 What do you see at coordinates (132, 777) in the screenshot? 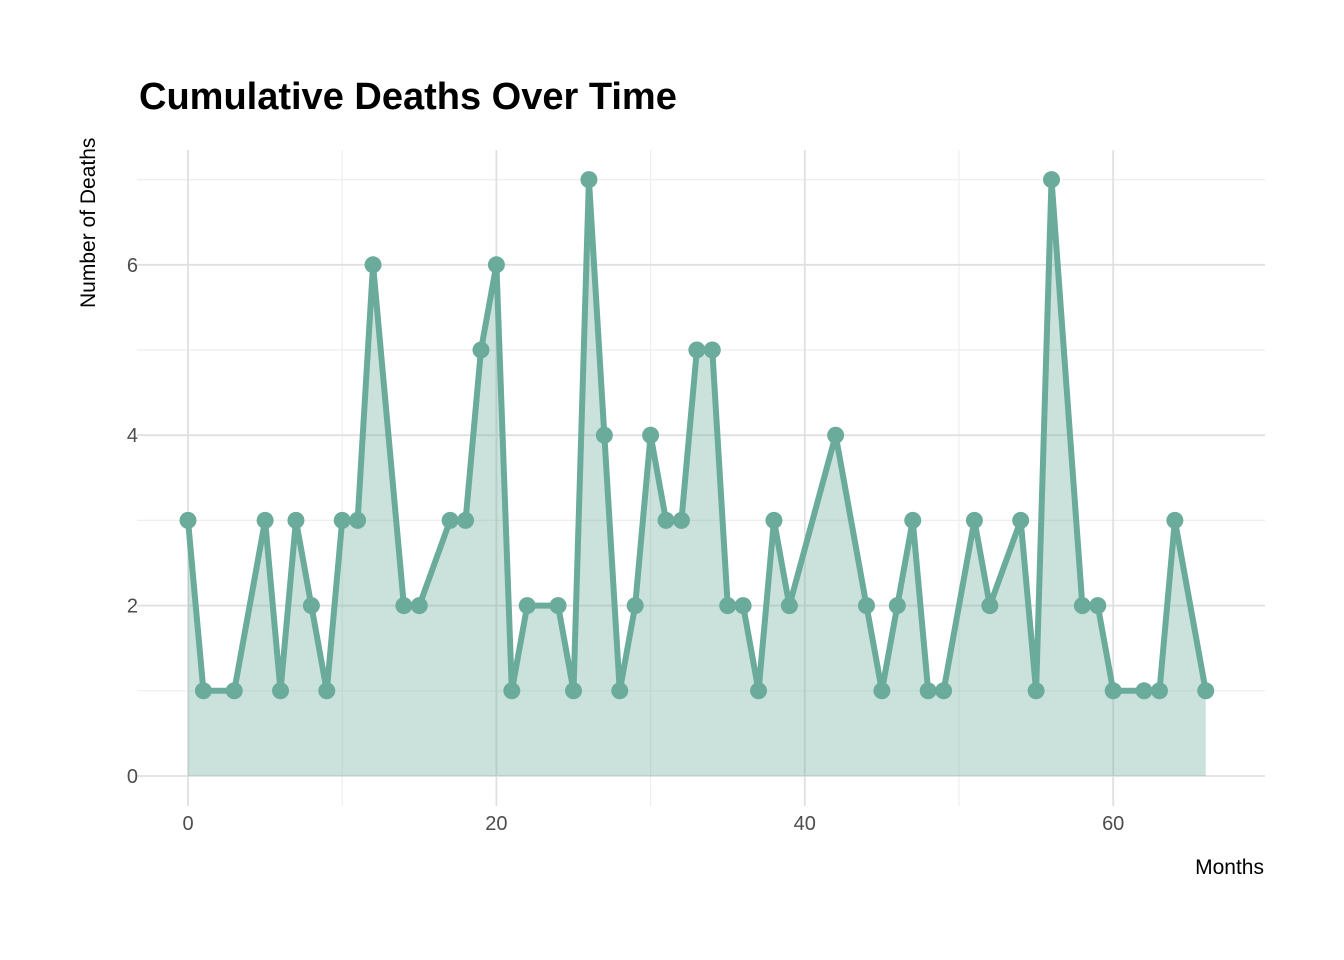
I see `y-tick-label: 0` at bounding box center [132, 777].